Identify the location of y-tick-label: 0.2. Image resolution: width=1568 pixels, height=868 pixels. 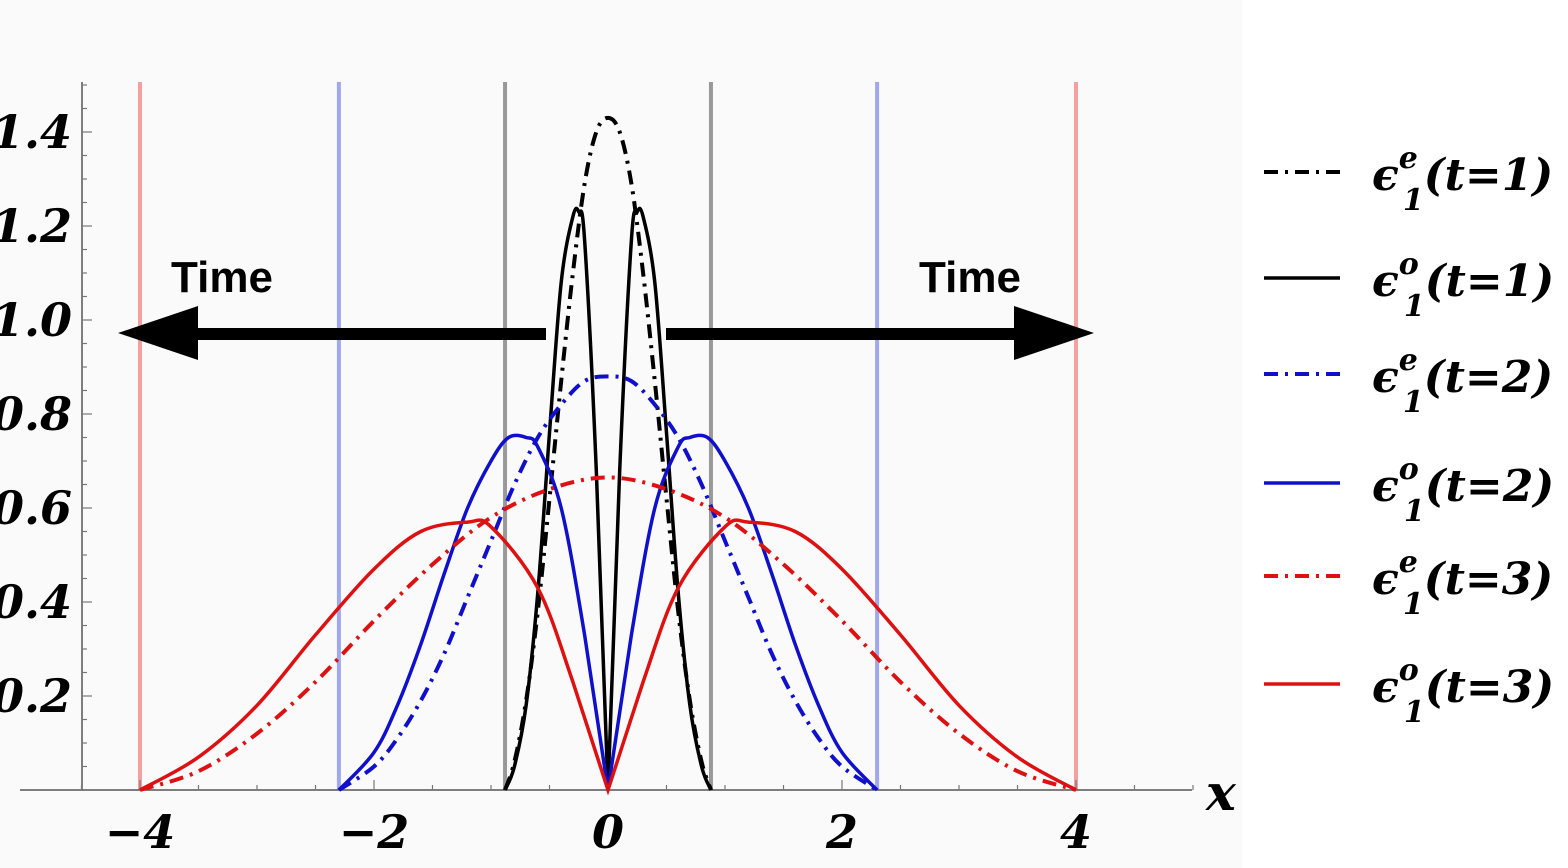
(36, 696).